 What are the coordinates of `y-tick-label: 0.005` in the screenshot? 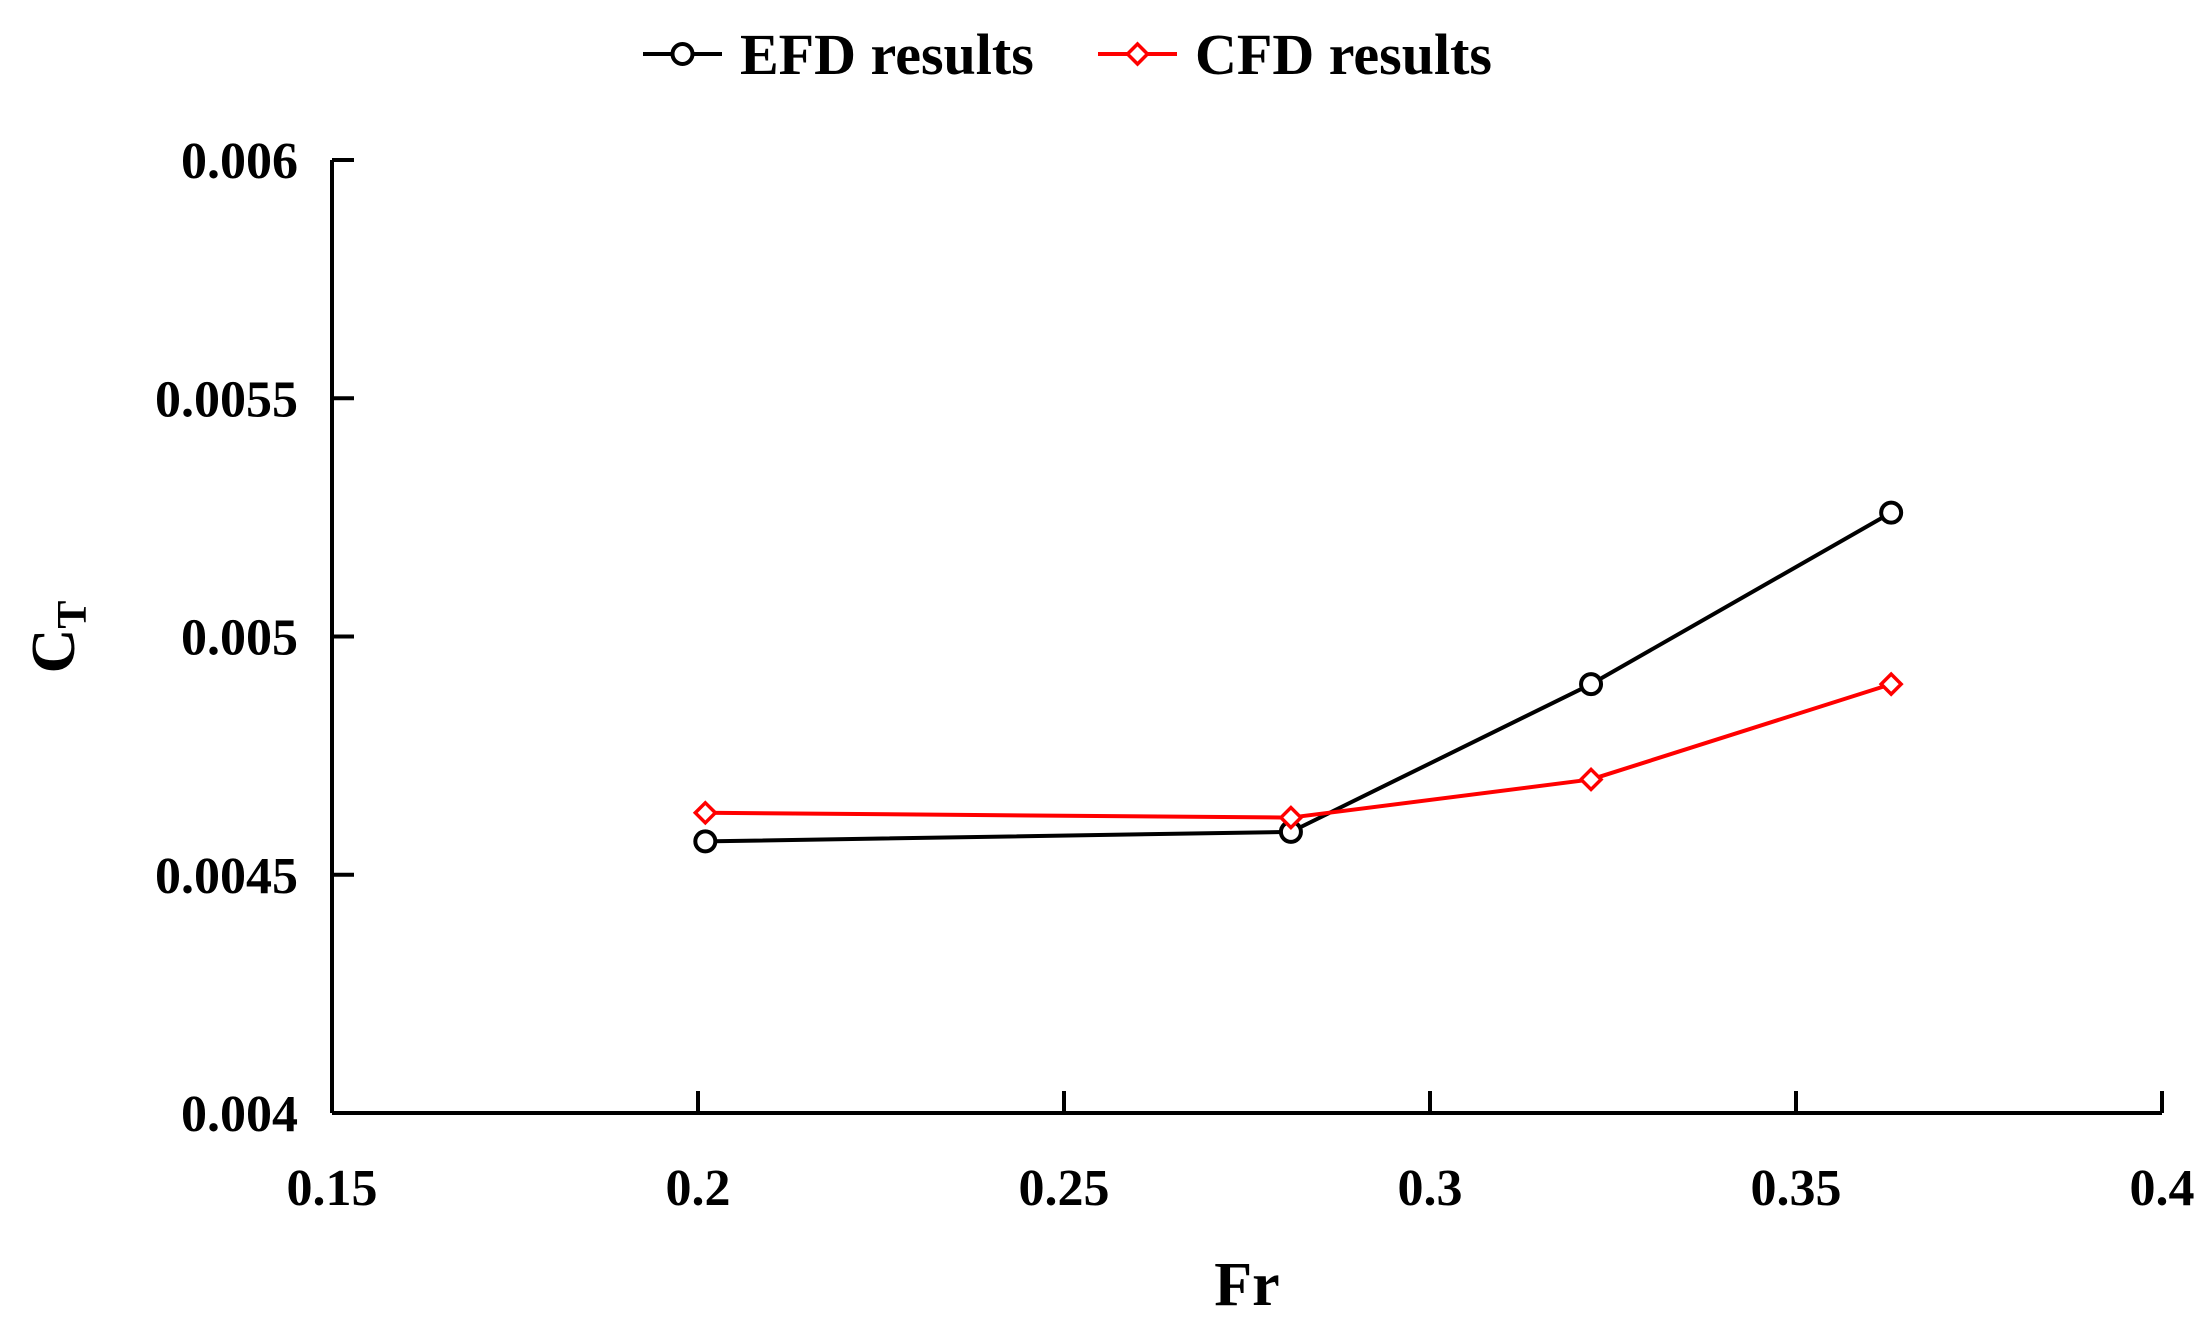 It's located at (239, 638).